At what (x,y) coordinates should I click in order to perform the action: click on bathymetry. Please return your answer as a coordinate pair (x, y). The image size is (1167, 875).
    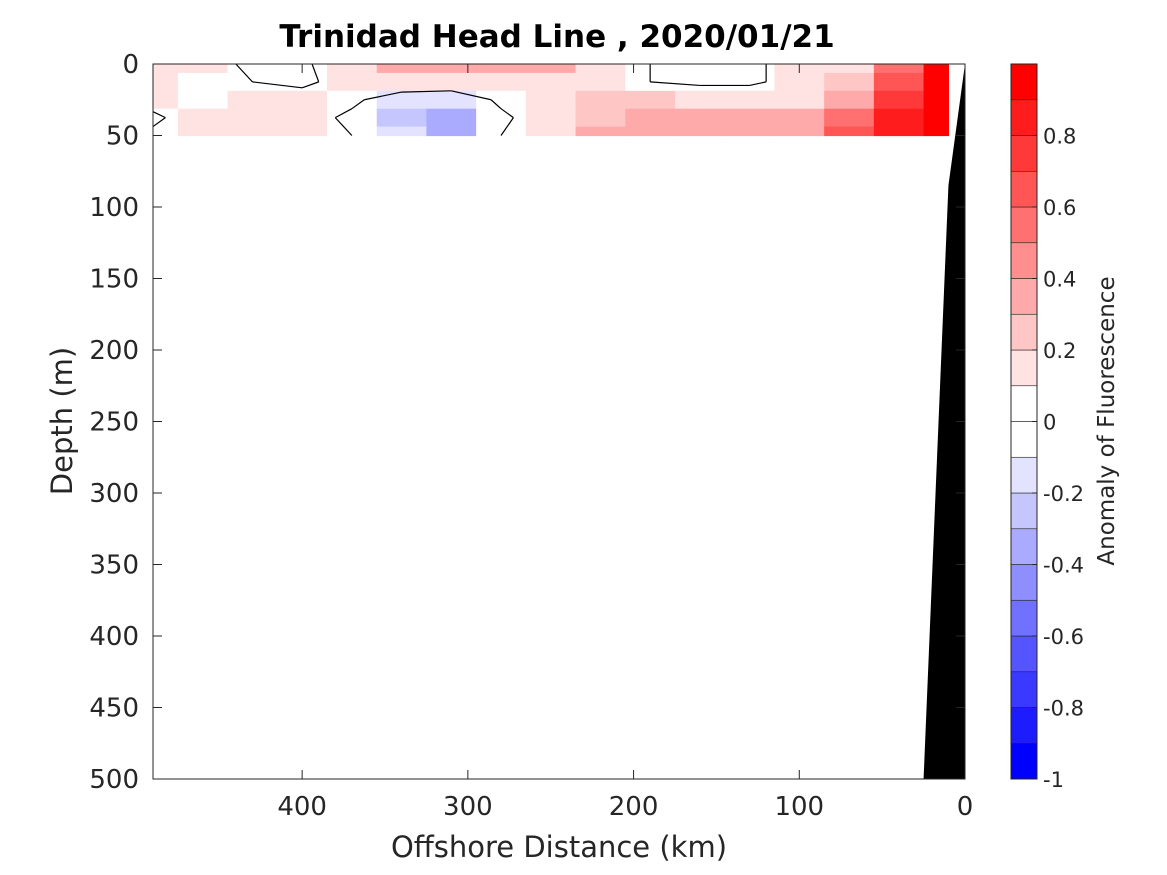
    Looking at the image, I should click on (944, 421).